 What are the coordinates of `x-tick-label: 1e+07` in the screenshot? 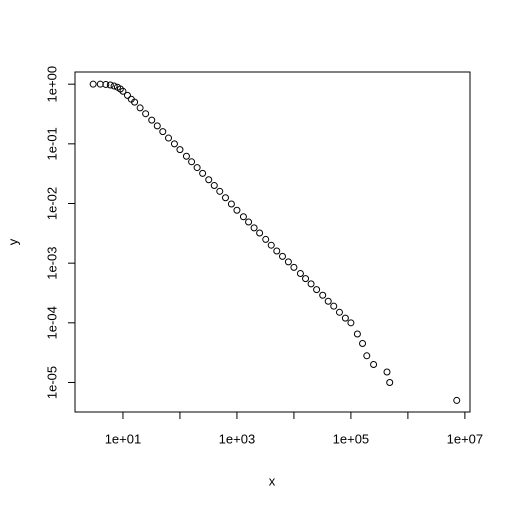 It's located at (465, 438).